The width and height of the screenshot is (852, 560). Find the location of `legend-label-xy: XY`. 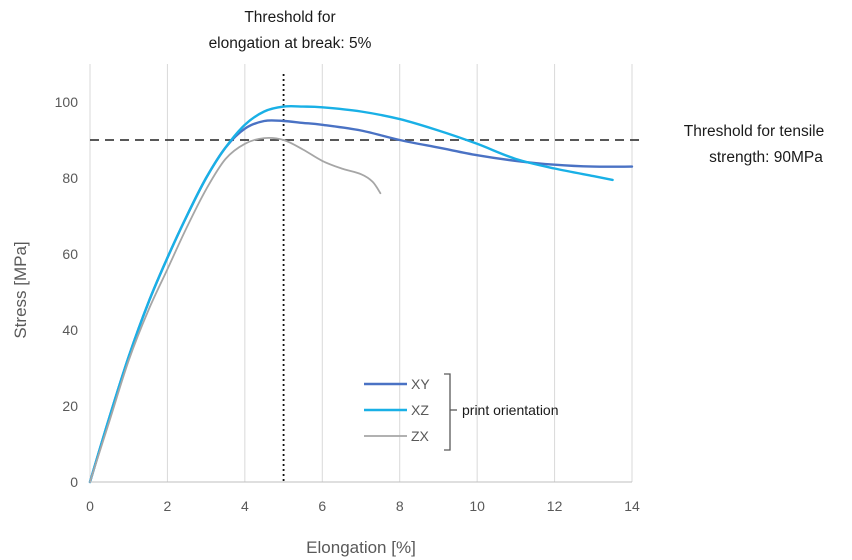

legend-label-xy: XY is located at coordinates (420, 384).